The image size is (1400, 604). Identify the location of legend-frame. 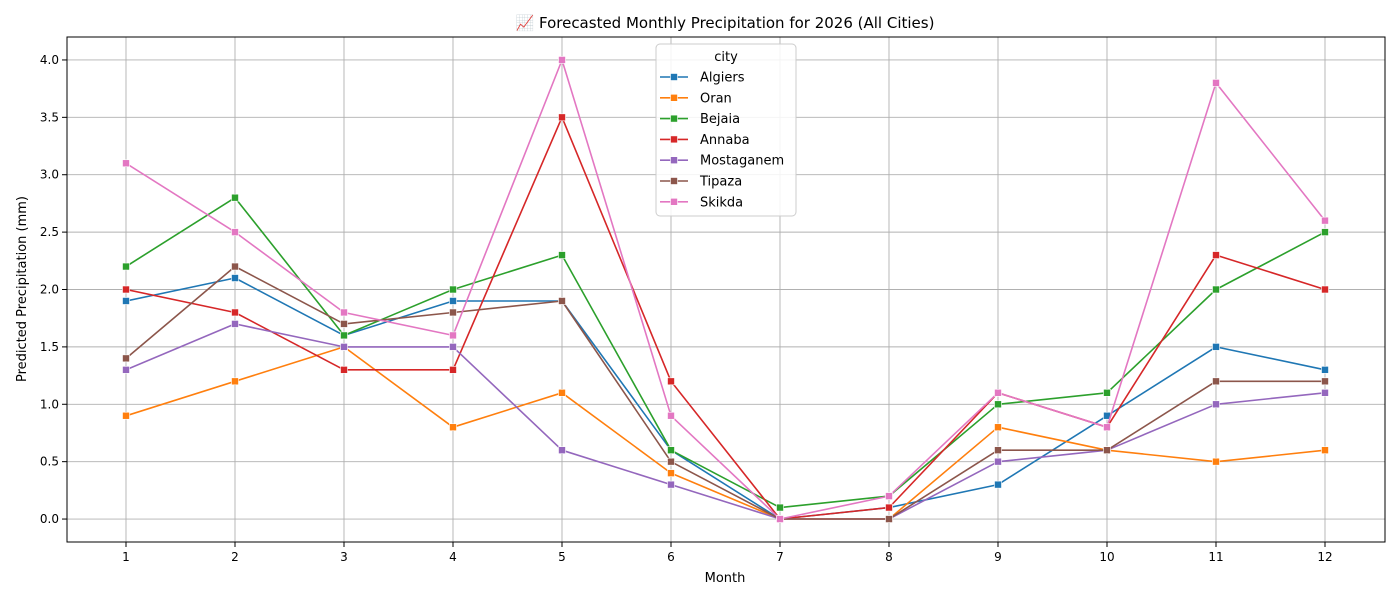
(726, 130).